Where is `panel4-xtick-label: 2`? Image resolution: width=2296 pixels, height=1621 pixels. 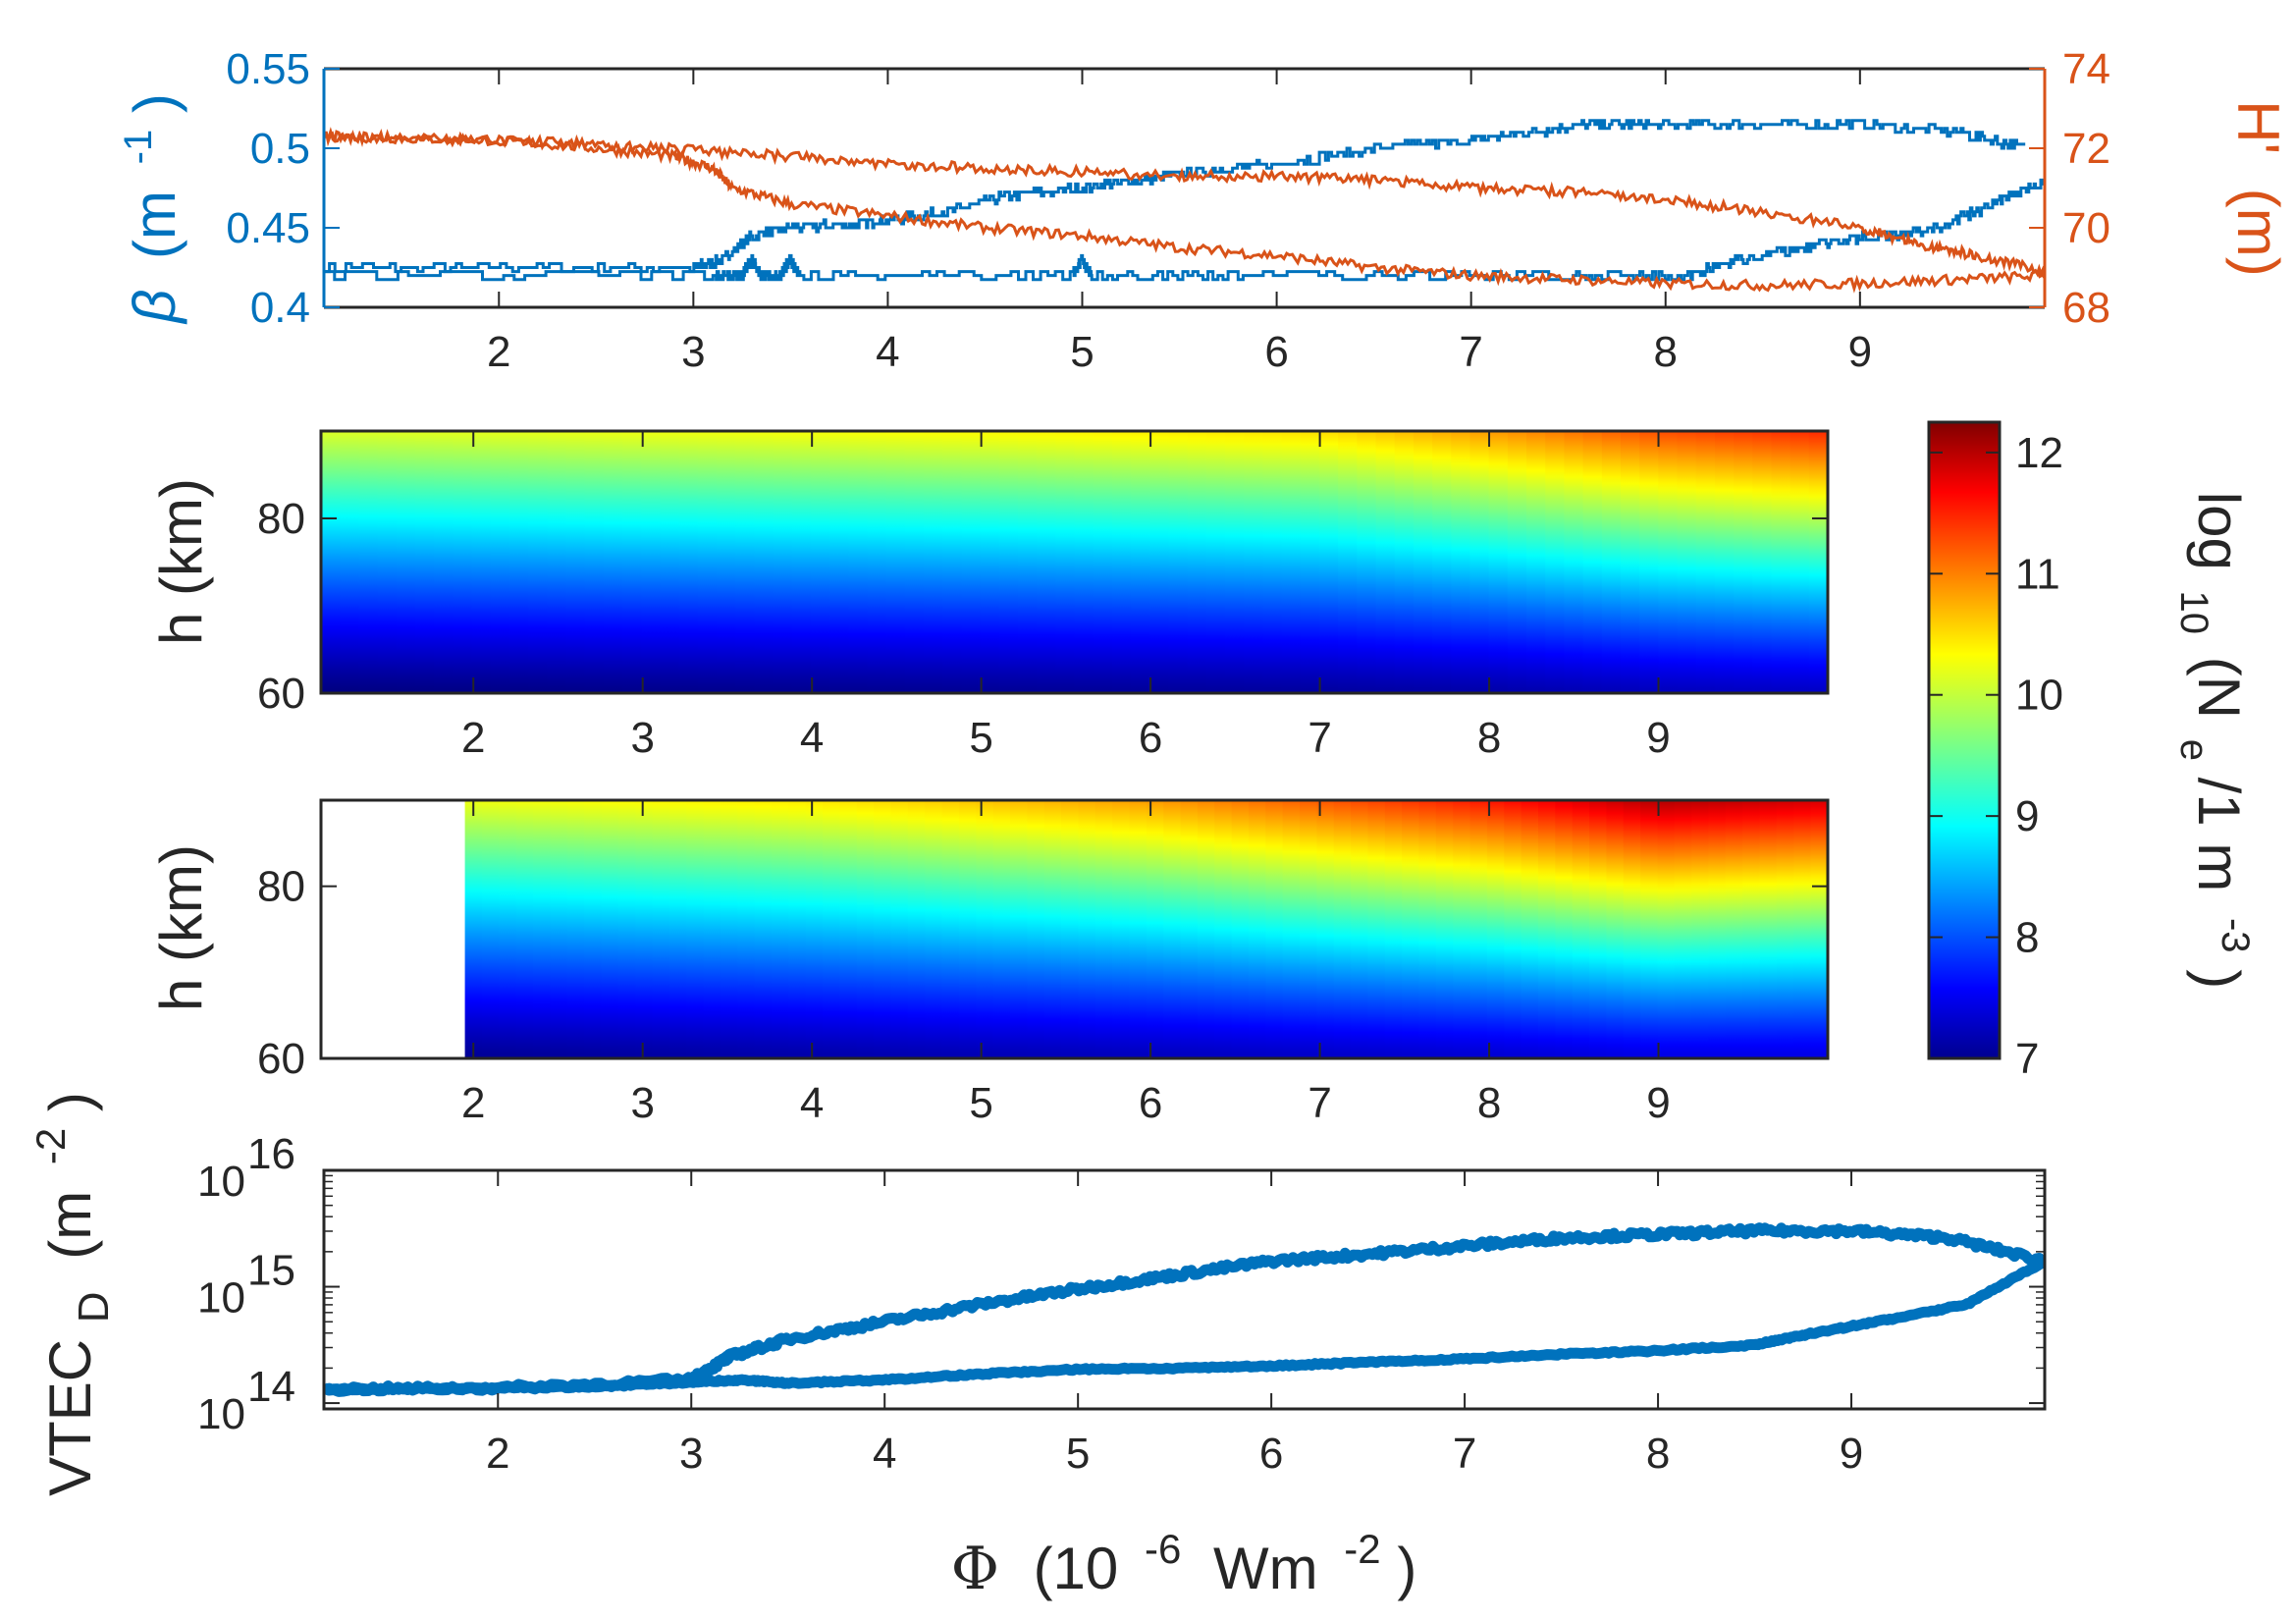
panel4-xtick-label: 2 is located at coordinates (498, 1454).